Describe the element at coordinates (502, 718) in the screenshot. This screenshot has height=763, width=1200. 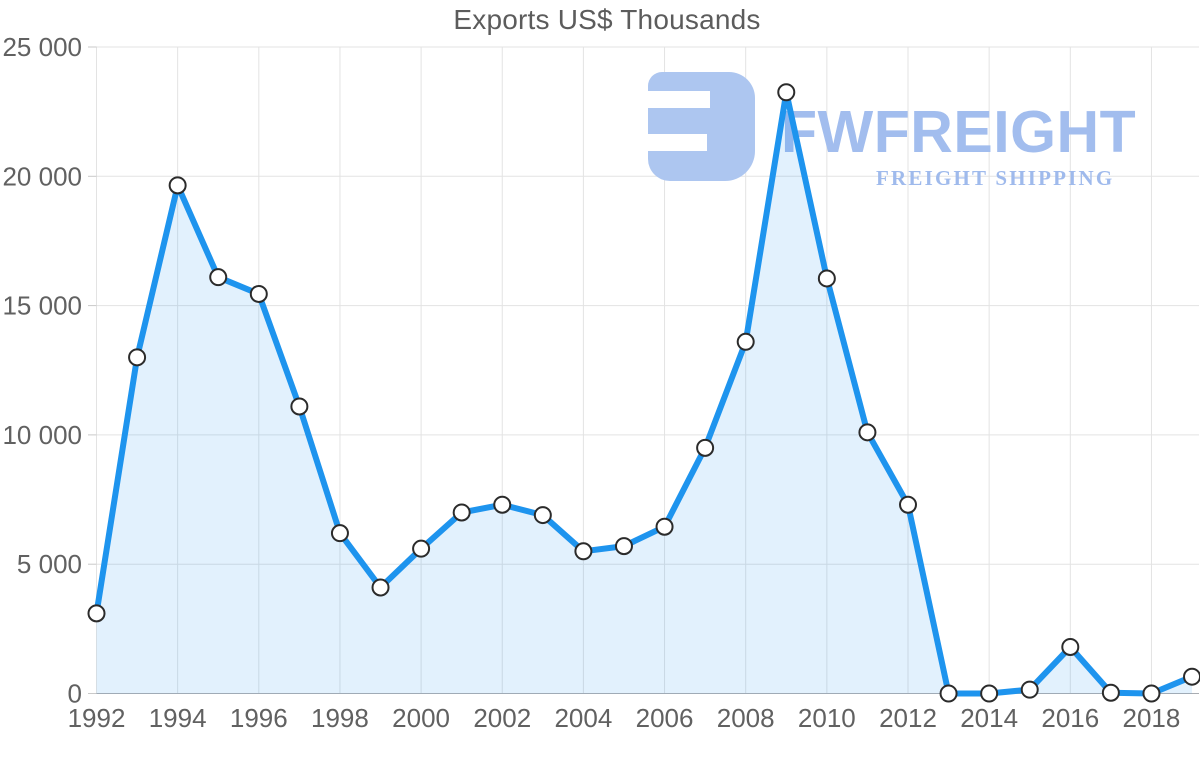
I see `x-axis-tick-label: 2002` at that location.